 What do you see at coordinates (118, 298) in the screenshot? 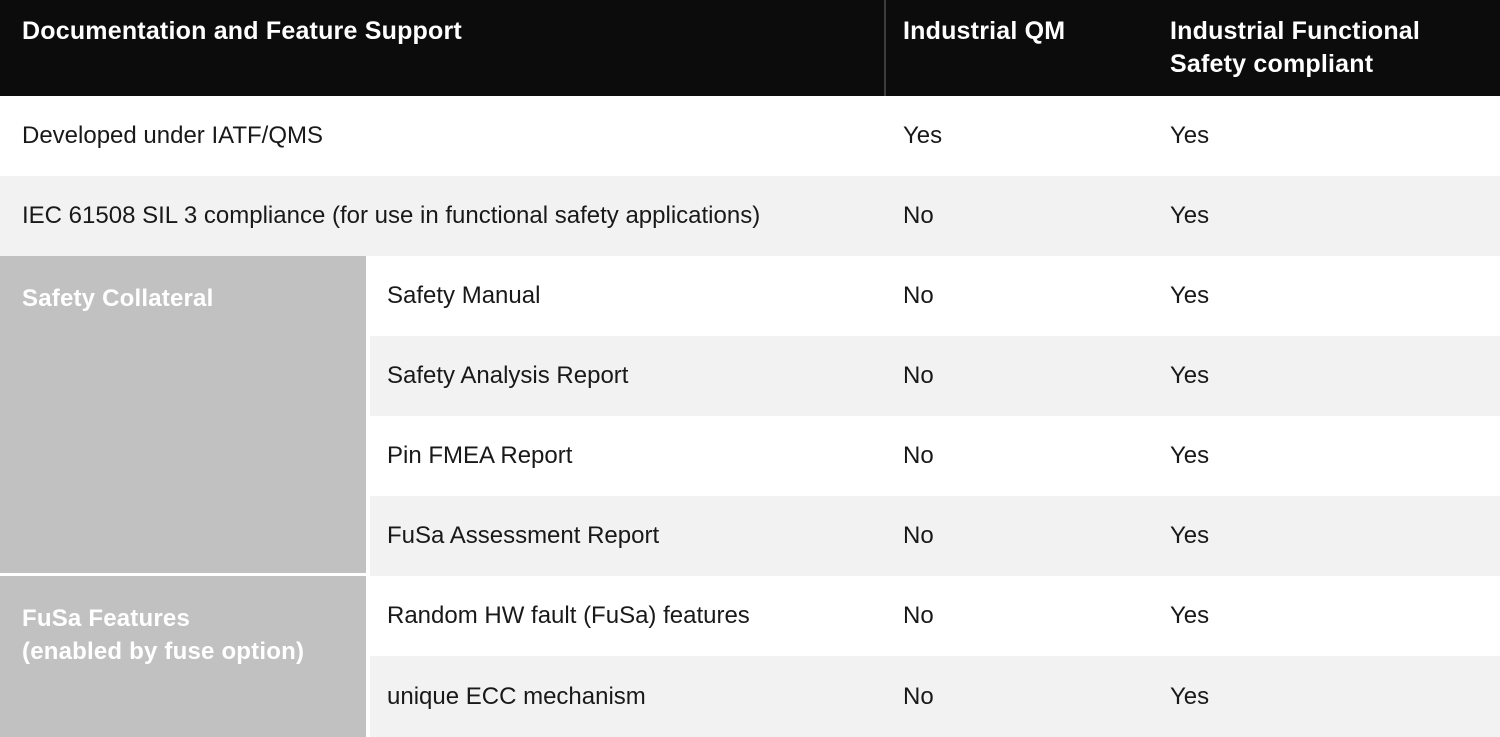
I see `group-label: Safety Collateral` at bounding box center [118, 298].